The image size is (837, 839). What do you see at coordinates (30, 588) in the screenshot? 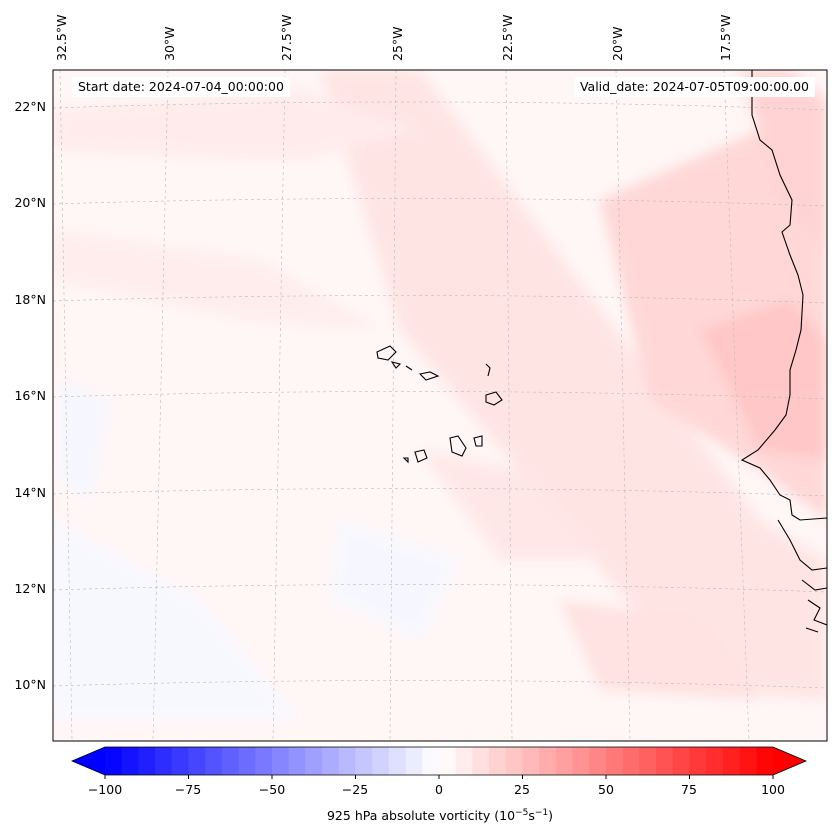
I see `lat-label: 12°N` at bounding box center [30, 588].